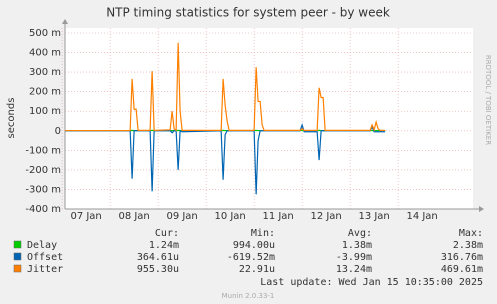 This screenshot has height=304, width=497. Describe the element at coordinates (471, 233) in the screenshot. I see `legend-header: Max:` at that location.